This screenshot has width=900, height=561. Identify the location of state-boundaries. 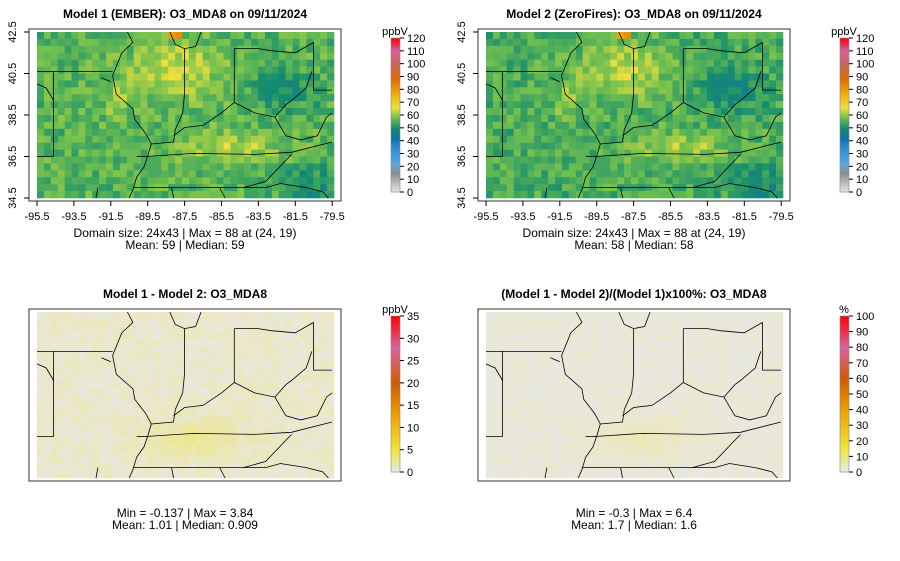
(633, 395).